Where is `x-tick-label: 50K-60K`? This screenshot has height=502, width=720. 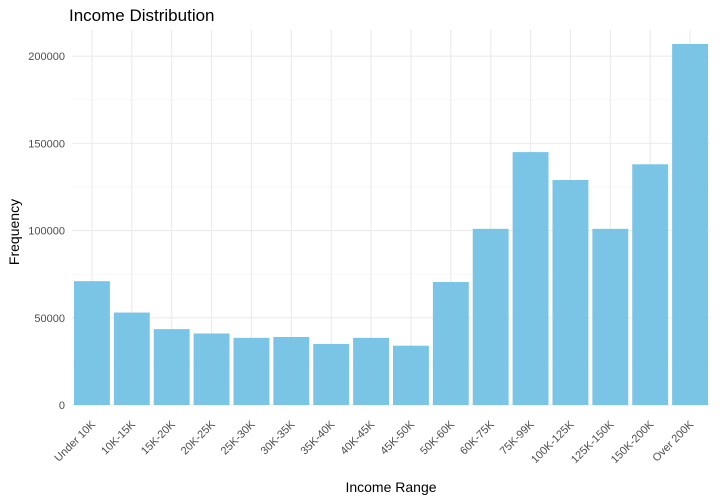 x-tick-label: 50K-60K is located at coordinates (437, 437).